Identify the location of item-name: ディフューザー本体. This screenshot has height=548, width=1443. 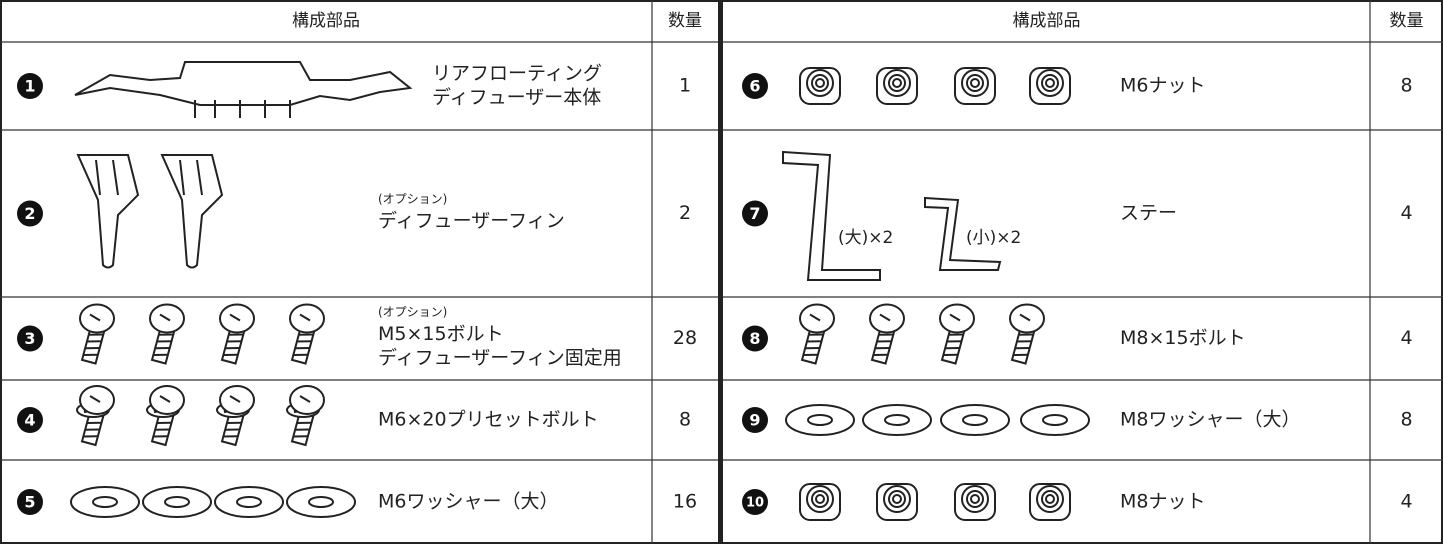
(516, 98).